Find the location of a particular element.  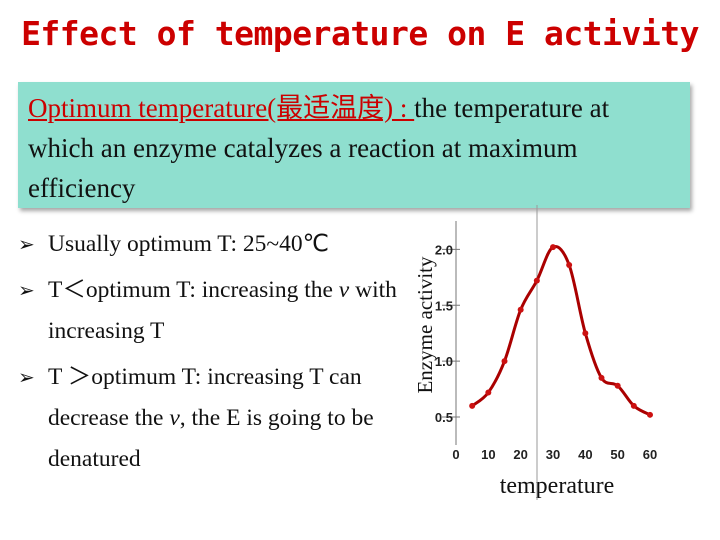

bullet-text: Usually optimum T: 25~40℃ is located at coordinates (188, 244).